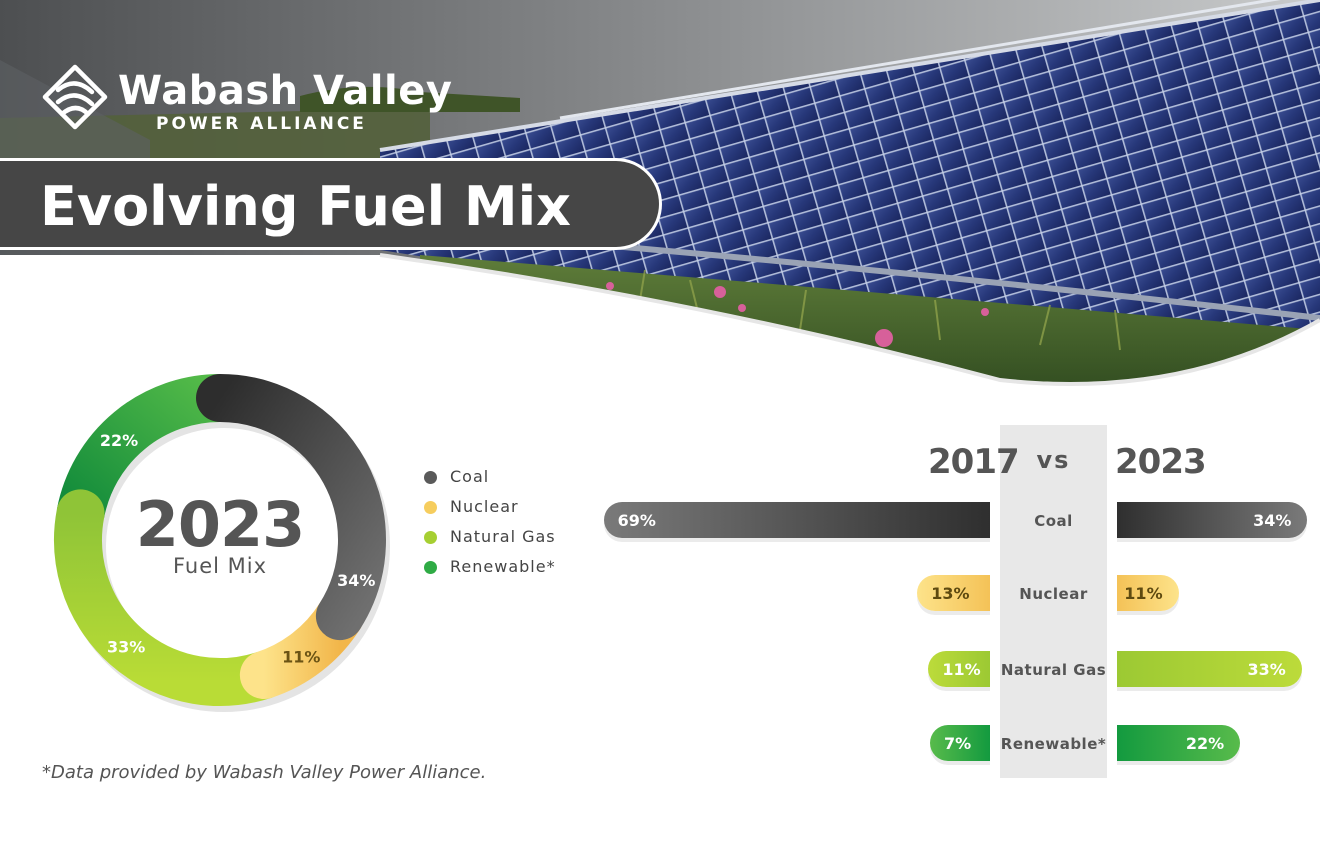  Describe the element at coordinates (503, 536) in the screenshot. I see `legend-label: Natural Gas` at that location.